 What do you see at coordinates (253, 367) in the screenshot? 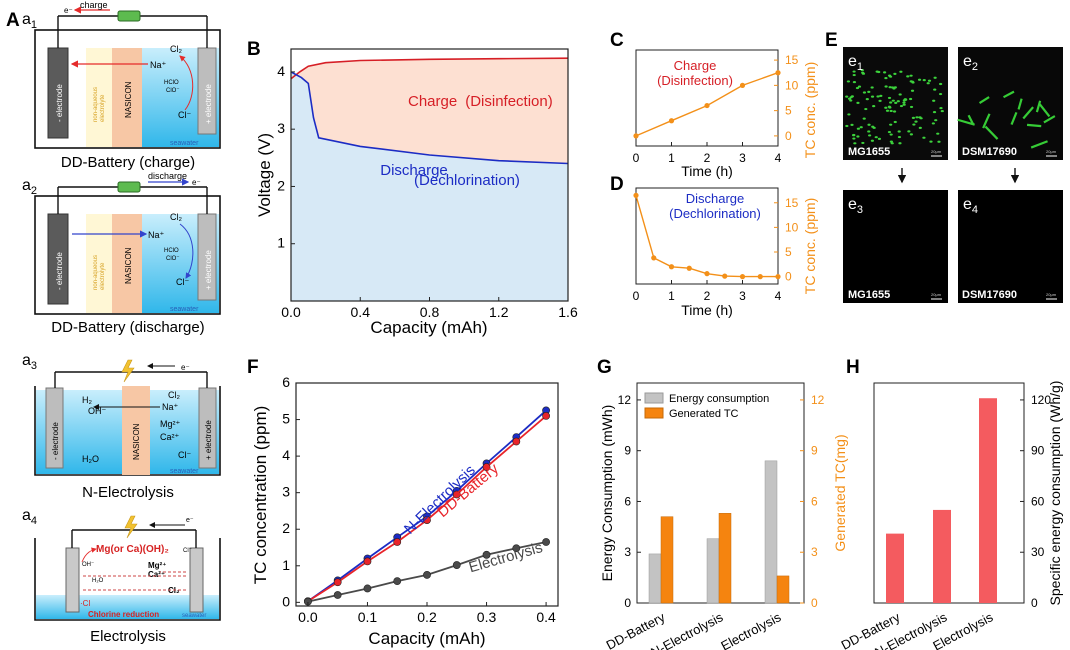
I see `panel-label-f: F` at bounding box center [253, 367].